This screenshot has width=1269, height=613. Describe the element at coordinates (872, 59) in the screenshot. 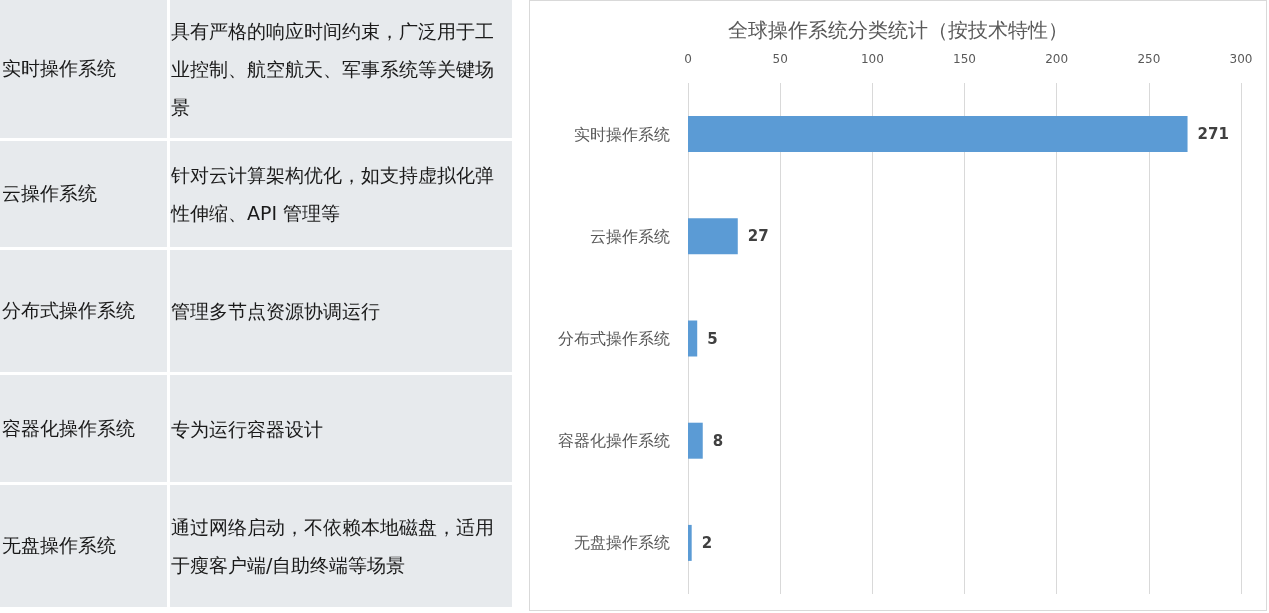

I see `x-tick-label: 100` at that location.